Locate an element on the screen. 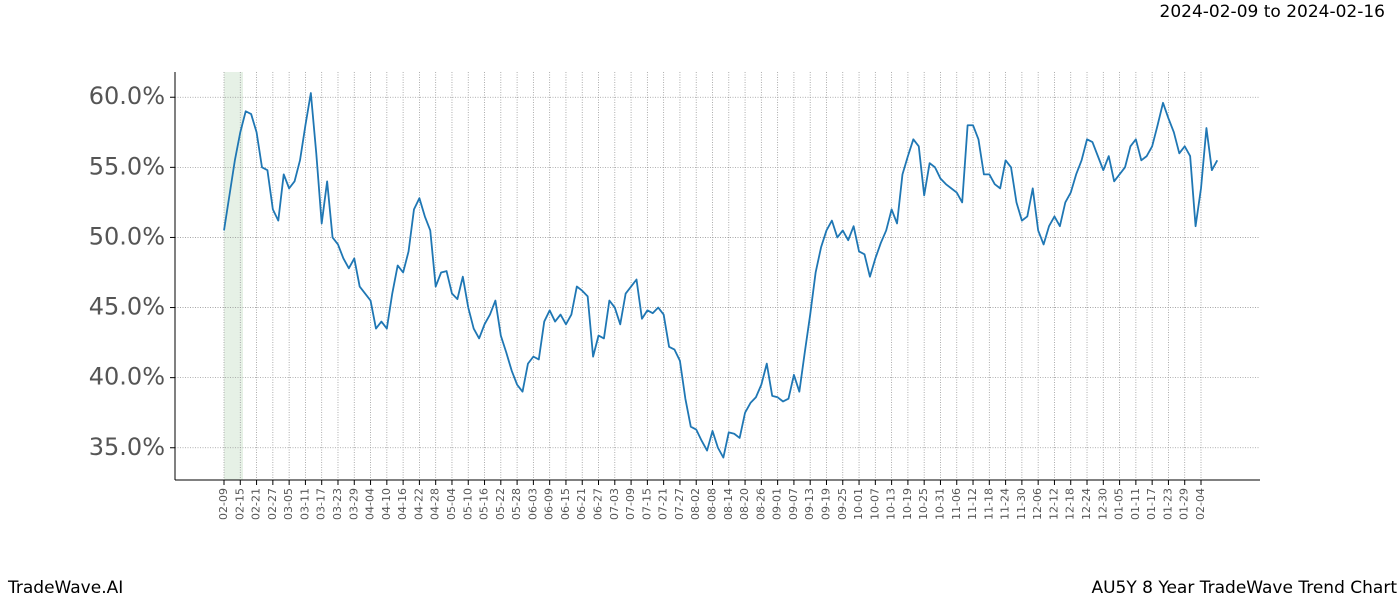 Image resolution: width=1400 pixels, height=600 pixels. x-tick-label: 05-10 is located at coordinates (467, 504).